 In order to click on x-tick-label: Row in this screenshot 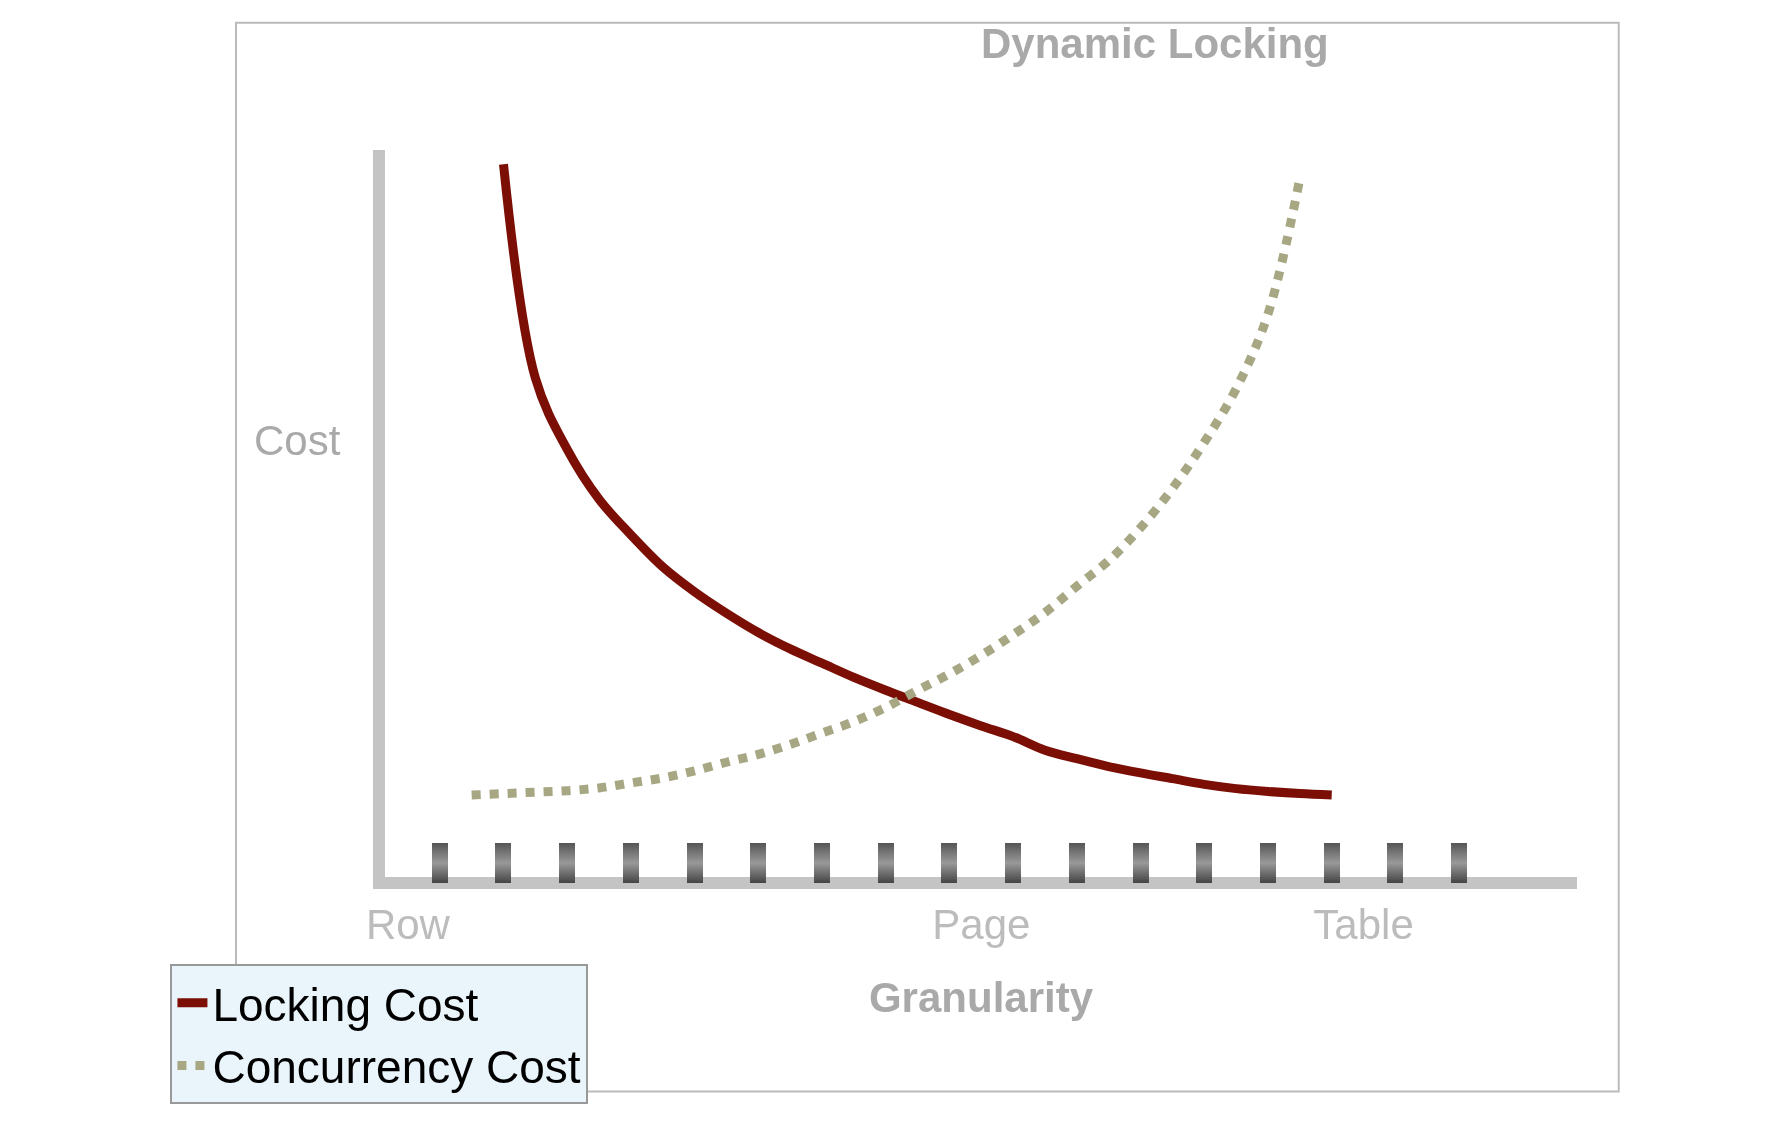, I will do `click(408, 925)`.